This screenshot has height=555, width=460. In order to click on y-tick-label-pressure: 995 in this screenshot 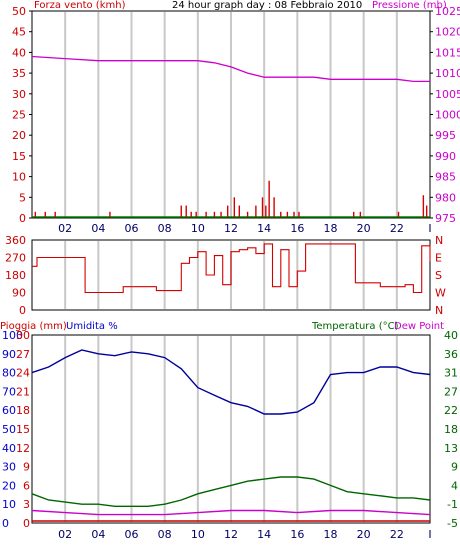, I will do `click(445, 135)`.